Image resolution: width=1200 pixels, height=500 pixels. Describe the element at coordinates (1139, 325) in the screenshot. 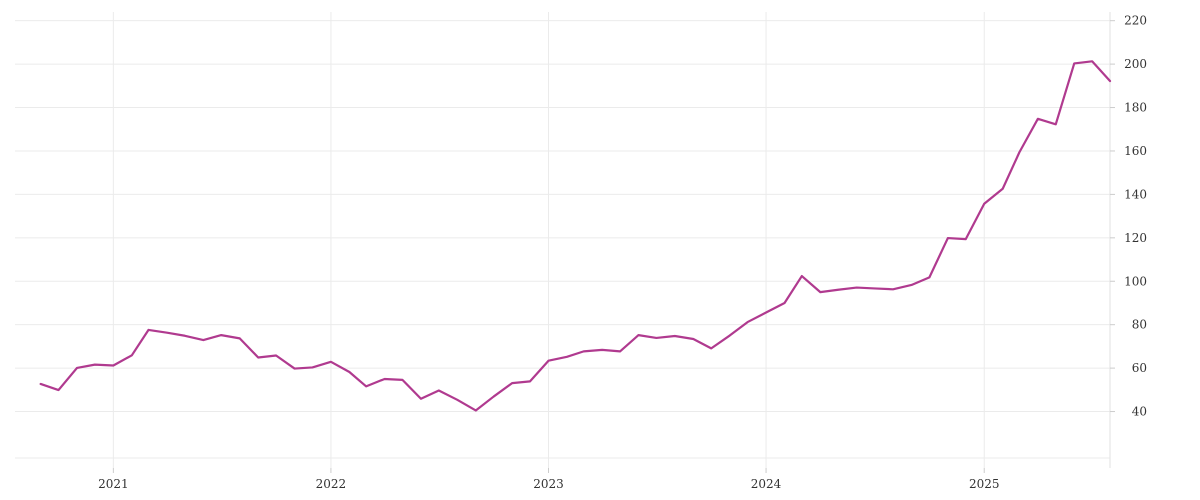

I see `y-tick-label: 80` at that location.